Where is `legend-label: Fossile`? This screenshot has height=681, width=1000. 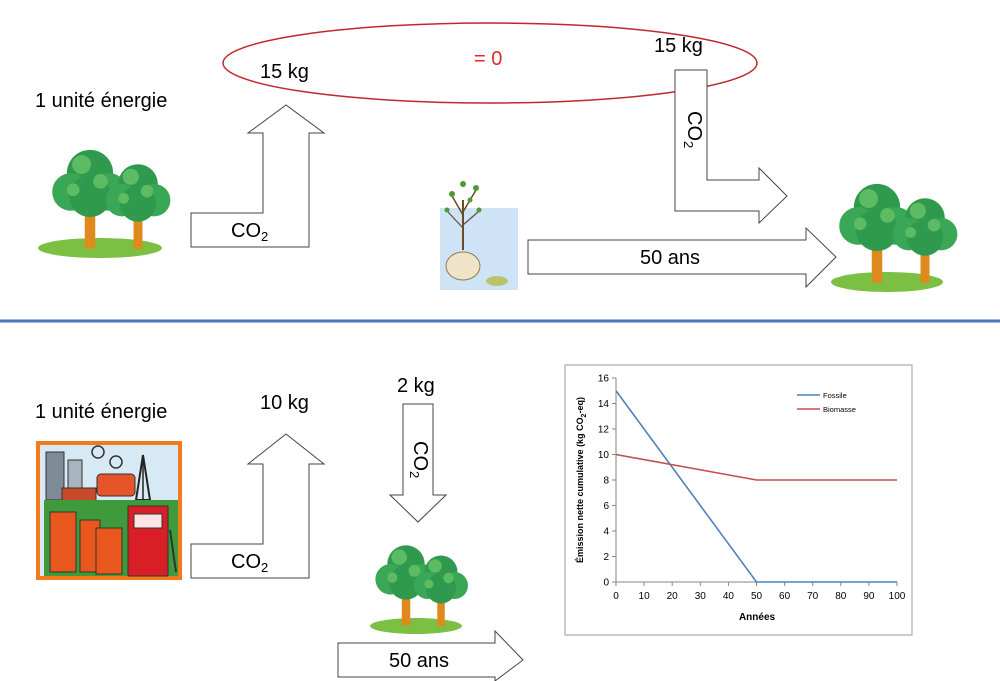
legend-label: Fossile is located at coordinates (835, 395).